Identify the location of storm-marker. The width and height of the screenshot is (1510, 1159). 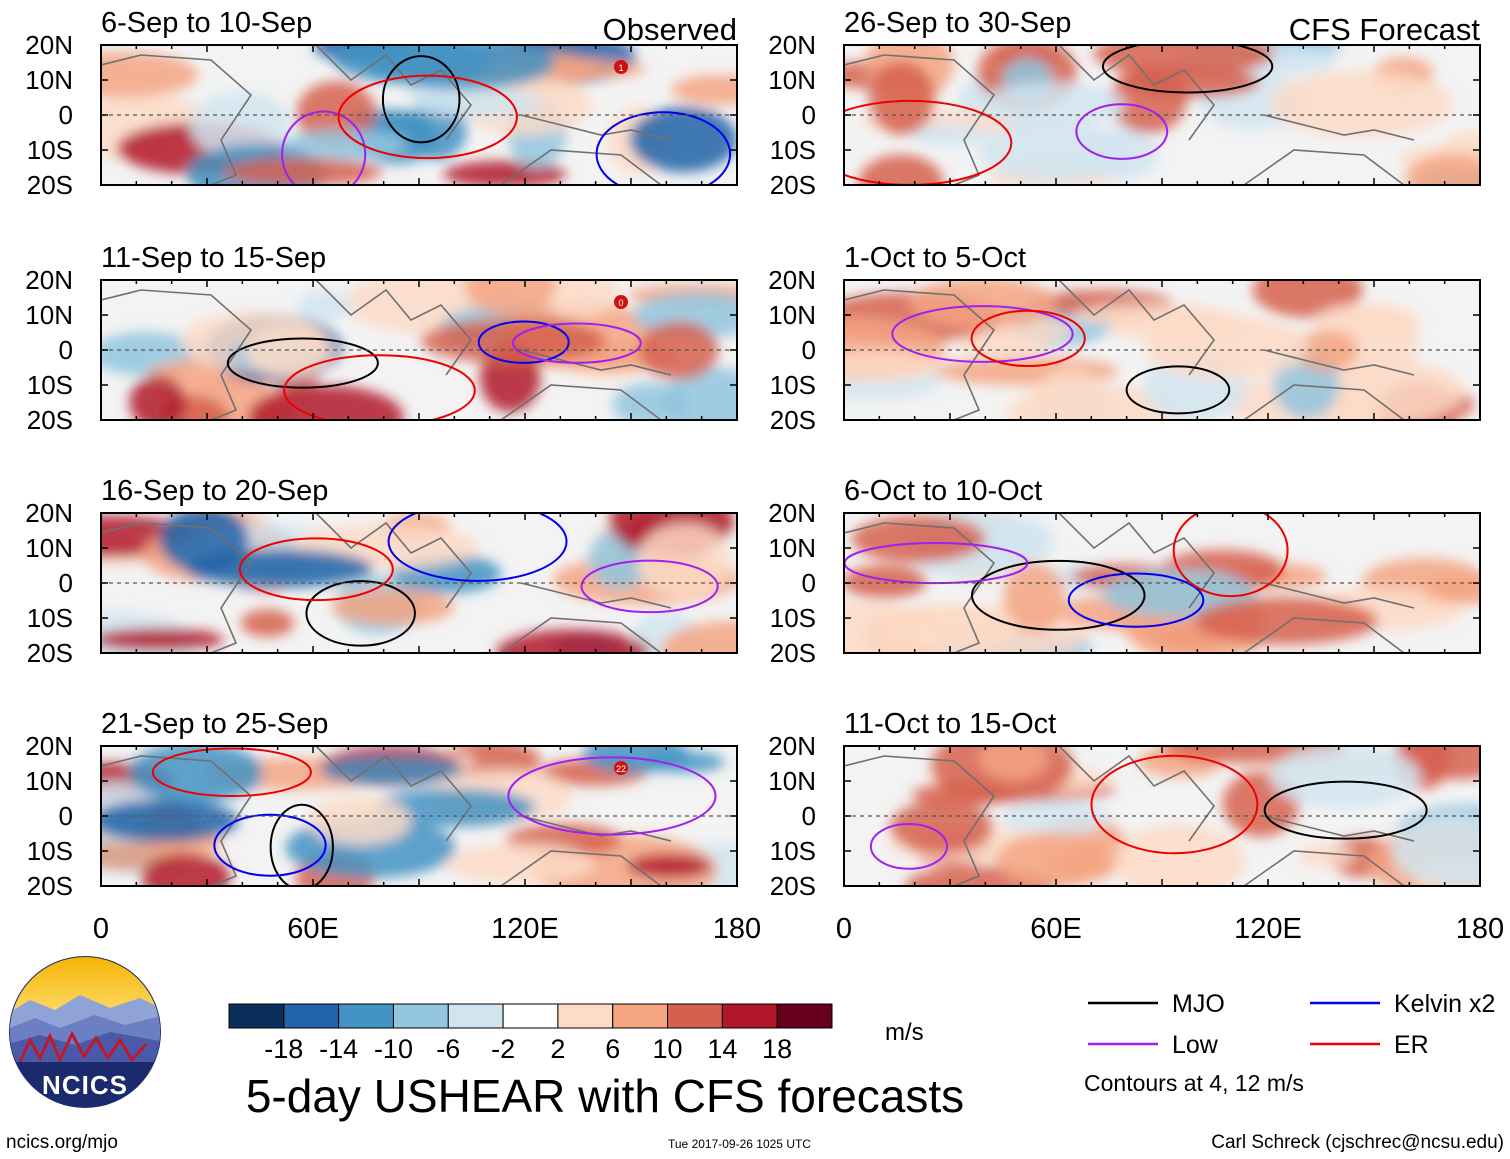
(621, 67).